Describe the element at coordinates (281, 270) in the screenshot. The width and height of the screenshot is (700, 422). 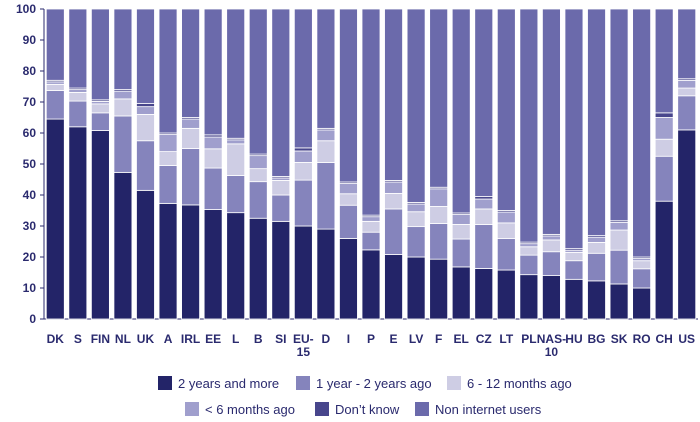
I see `bar-segment-si-2-years-and-more` at that location.